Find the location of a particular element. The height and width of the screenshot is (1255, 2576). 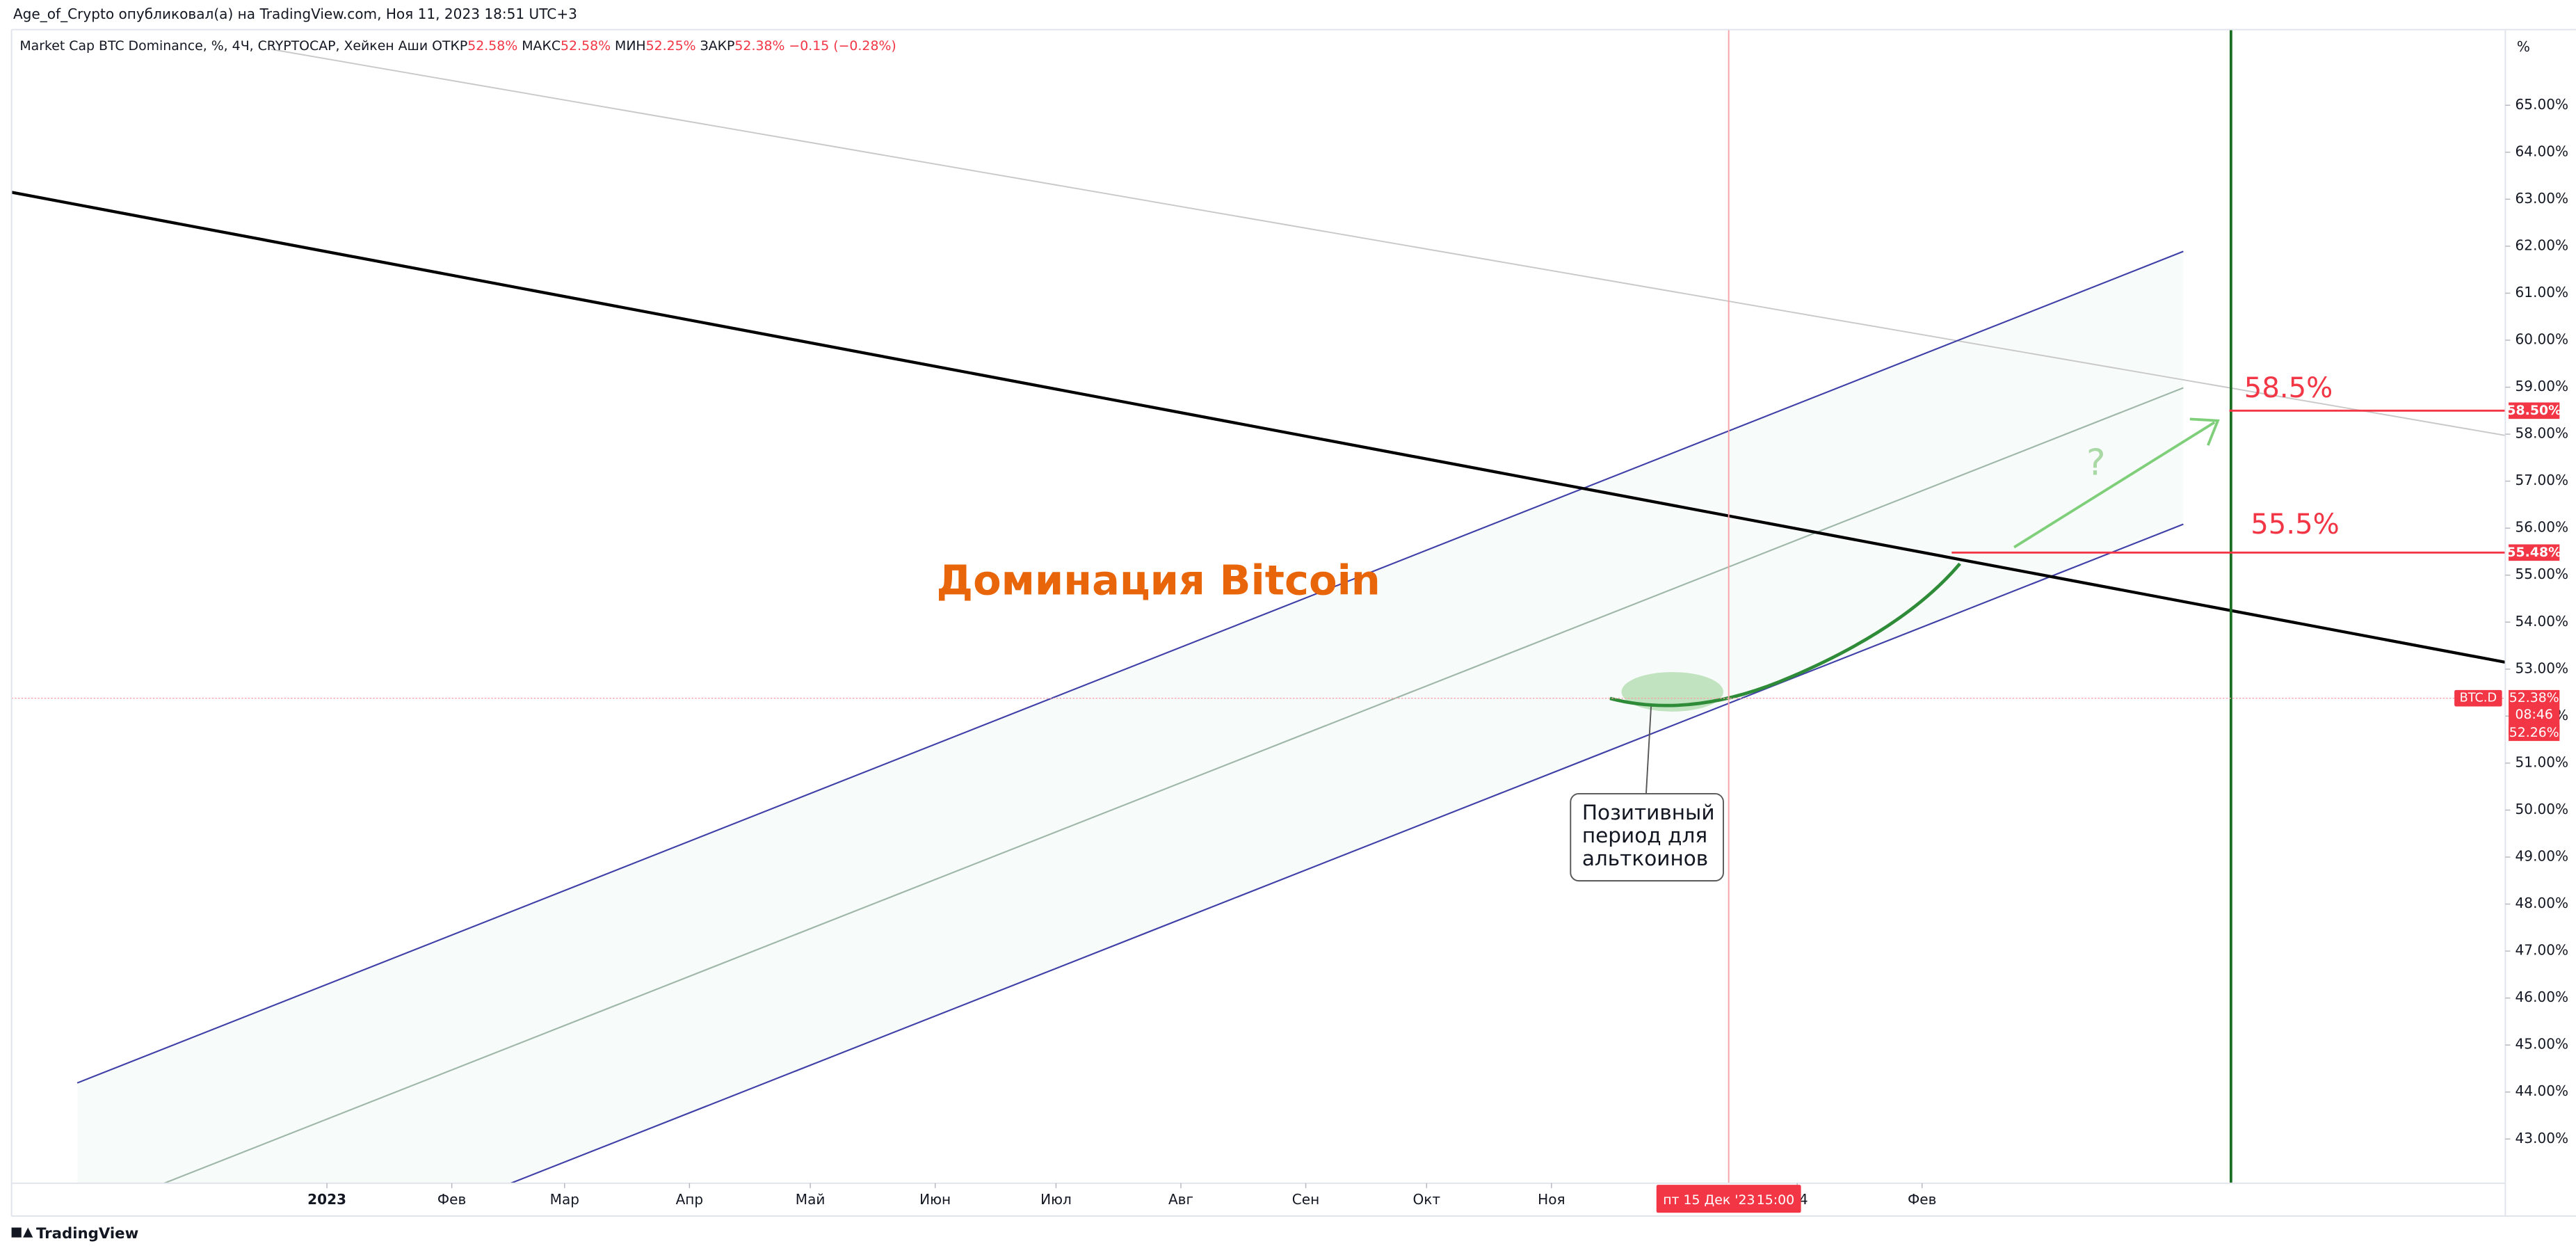

annotation: 58.5% is located at coordinates (2288, 388).